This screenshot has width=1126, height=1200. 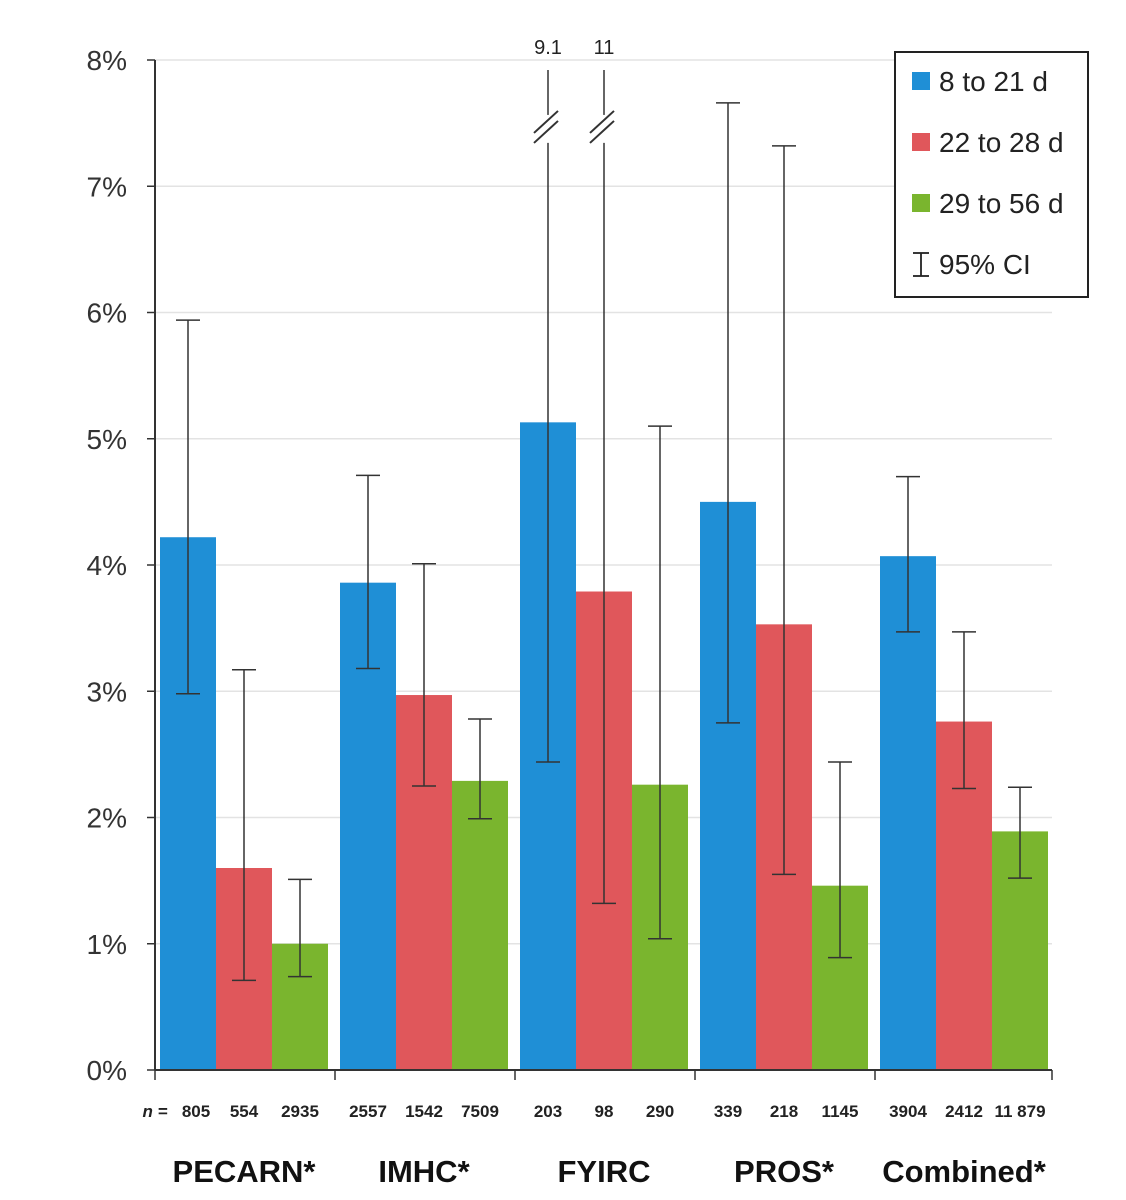 I want to click on y-tick-label-4: 4%, so click(x=107, y=565).